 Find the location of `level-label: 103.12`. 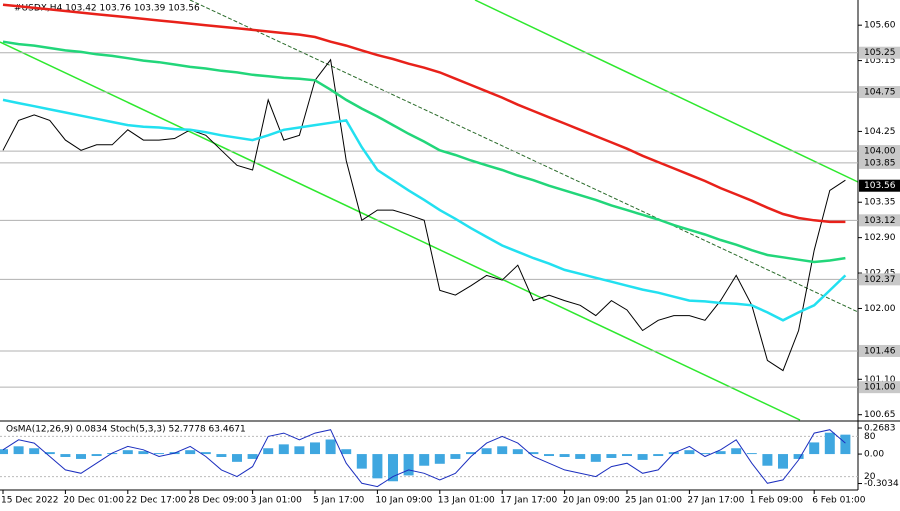

level-label: 103.12 is located at coordinates (880, 221).